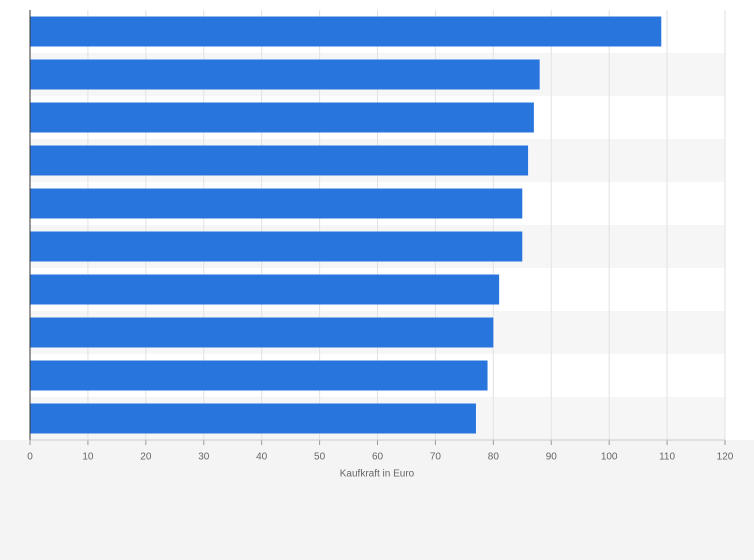 The height and width of the screenshot is (560, 754). Describe the element at coordinates (378, 457) in the screenshot. I see `x-tick-label: 60` at that location.